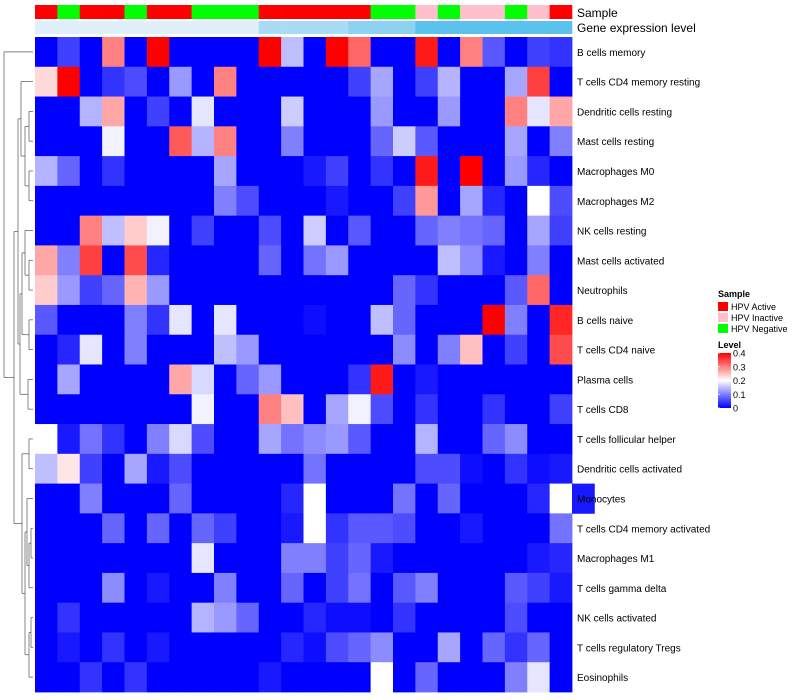  What do you see at coordinates (615, 142) in the screenshot?
I see `row-label: Mast cells resting` at bounding box center [615, 142].